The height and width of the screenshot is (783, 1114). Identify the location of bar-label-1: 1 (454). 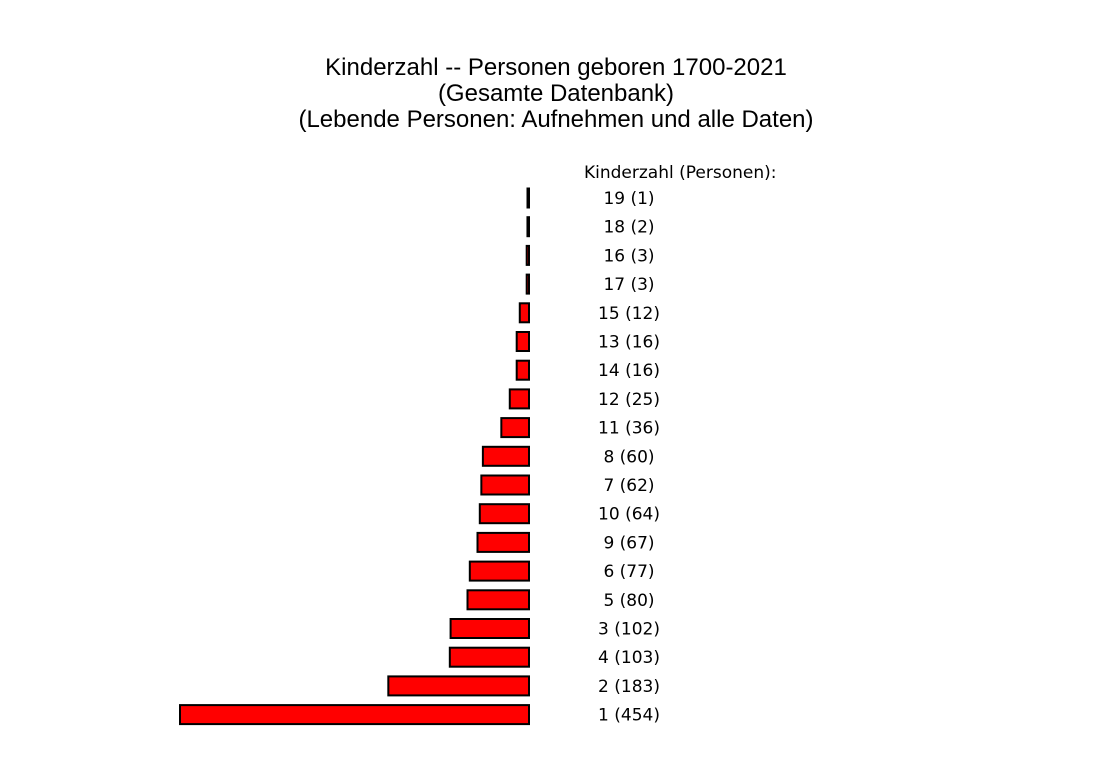
(629, 716).